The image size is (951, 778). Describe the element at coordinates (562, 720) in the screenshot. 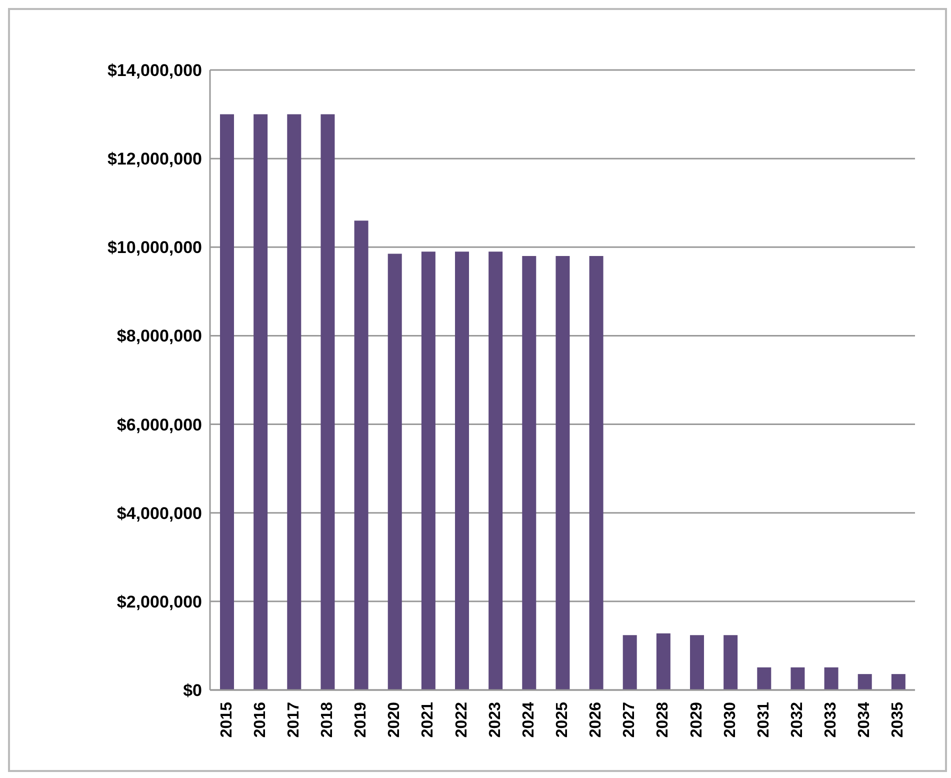

I see `x-tick-label: 2025` at that location.